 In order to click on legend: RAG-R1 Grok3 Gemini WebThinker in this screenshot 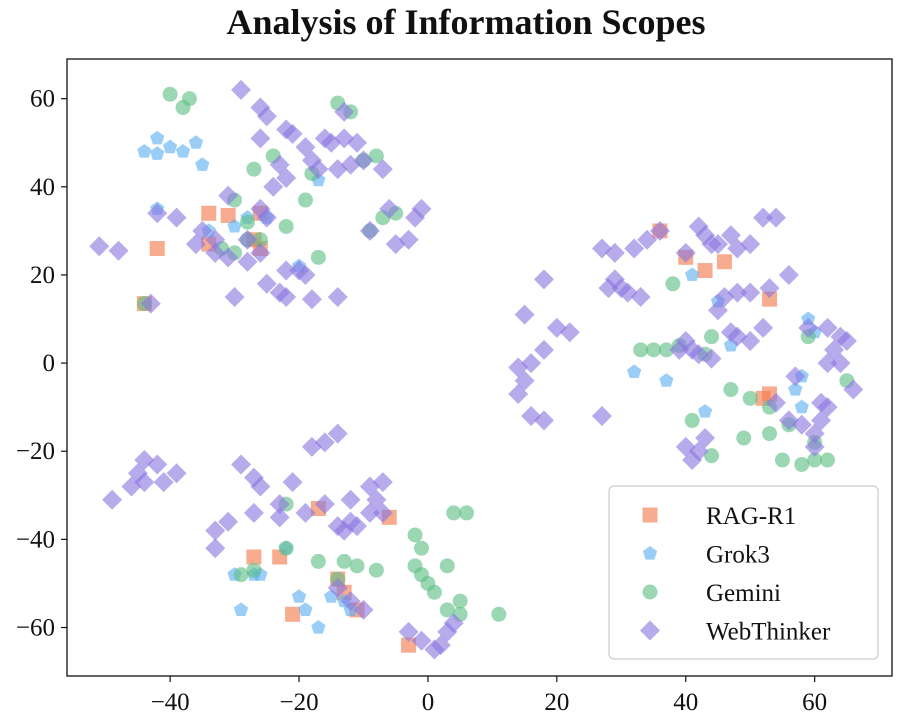, I will do `click(743, 572)`.